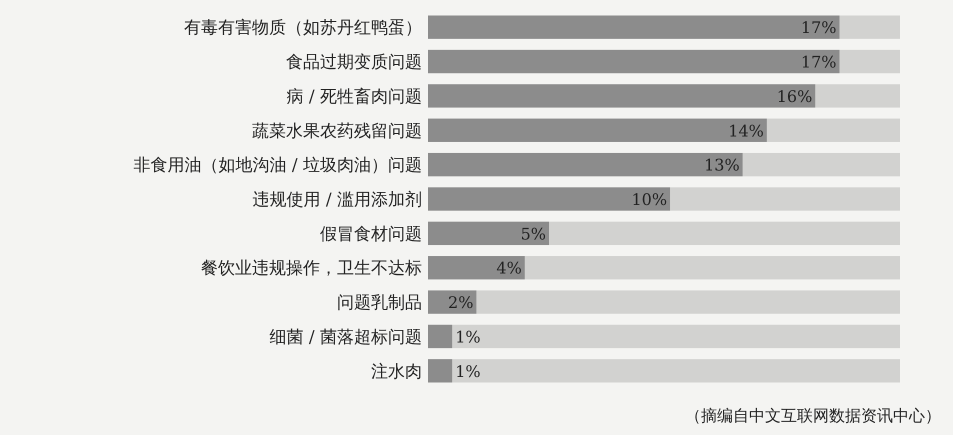 This screenshot has height=435, width=953. What do you see at coordinates (533, 234) in the screenshot?
I see `data-label: 5%` at bounding box center [533, 234].